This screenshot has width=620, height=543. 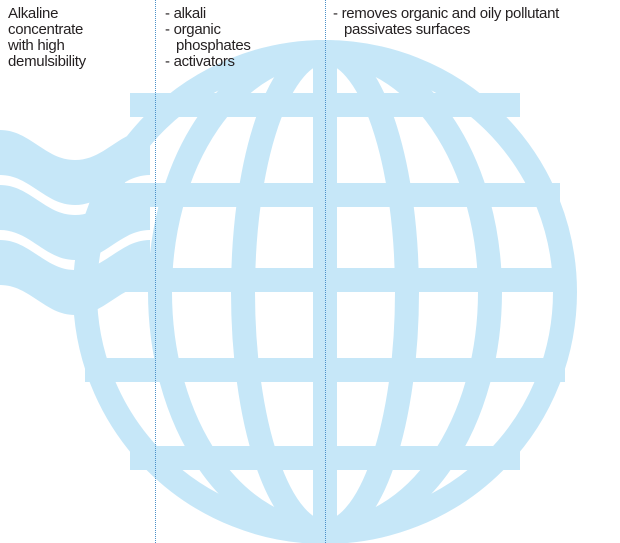 What do you see at coordinates (407, 29) in the screenshot?
I see `text-line: passivates surfaces` at bounding box center [407, 29].